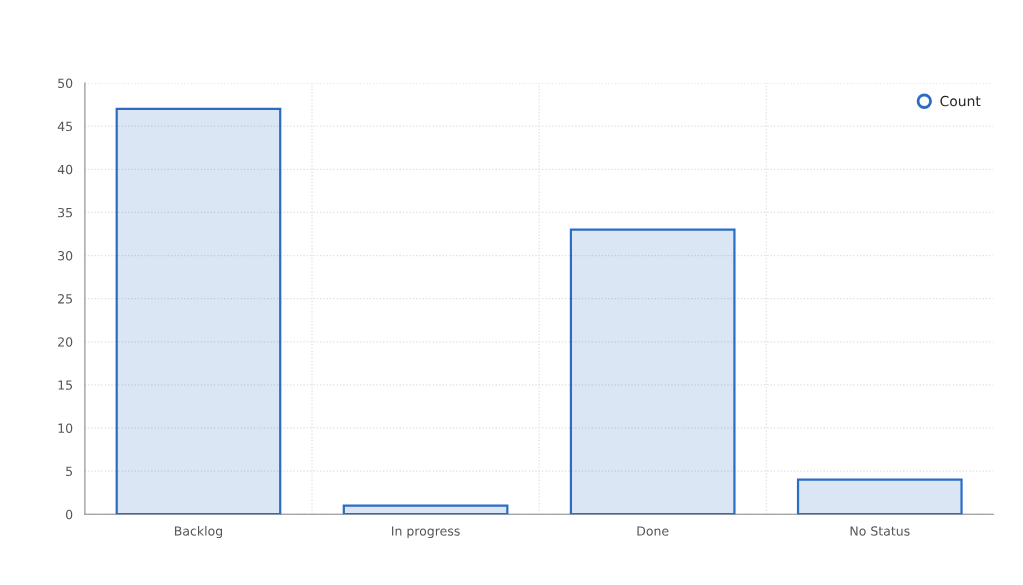 This screenshot has height=585, width=1023. Describe the element at coordinates (426, 532) in the screenshot. I see `x-tick-label: In progress` at that location.